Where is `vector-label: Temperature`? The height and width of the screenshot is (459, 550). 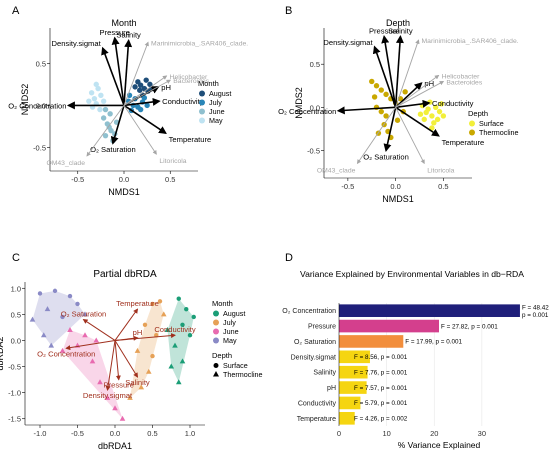 vector-label: Temperature is located at coordinates (463, 142).